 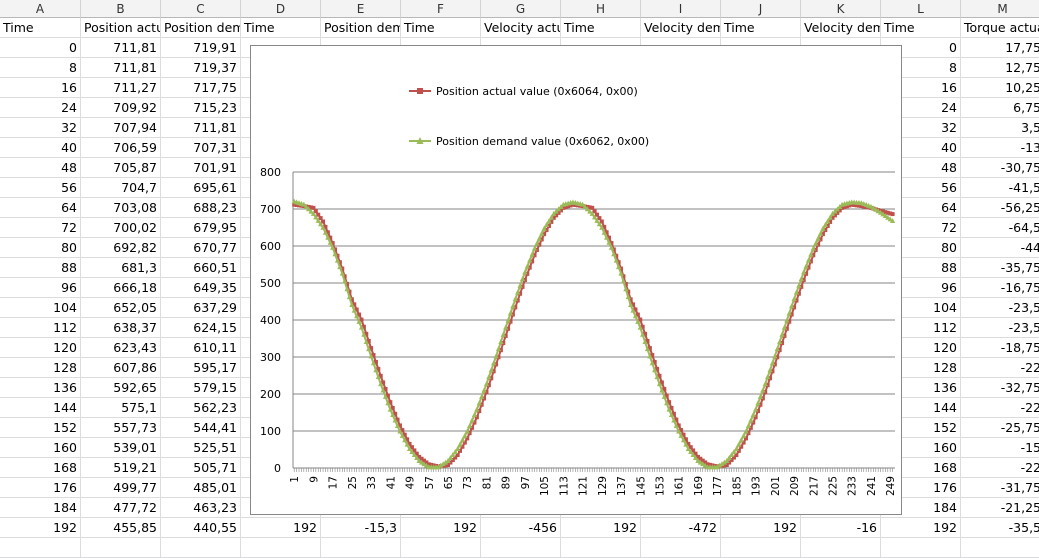 What do you see at coordinates (921, 488) in the screenshot?
I see `cell-L24: 176` at bounding box center [921, 488].